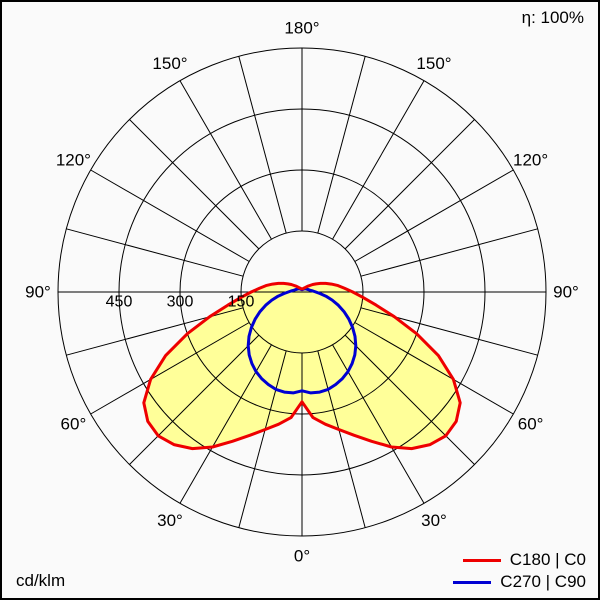 The width and height of the screenshot is (600, 602). What do you see at coordinates (241, 302) in the screenshot?
I see `radial-tick-label: 150` at bounding box center [241, 302].